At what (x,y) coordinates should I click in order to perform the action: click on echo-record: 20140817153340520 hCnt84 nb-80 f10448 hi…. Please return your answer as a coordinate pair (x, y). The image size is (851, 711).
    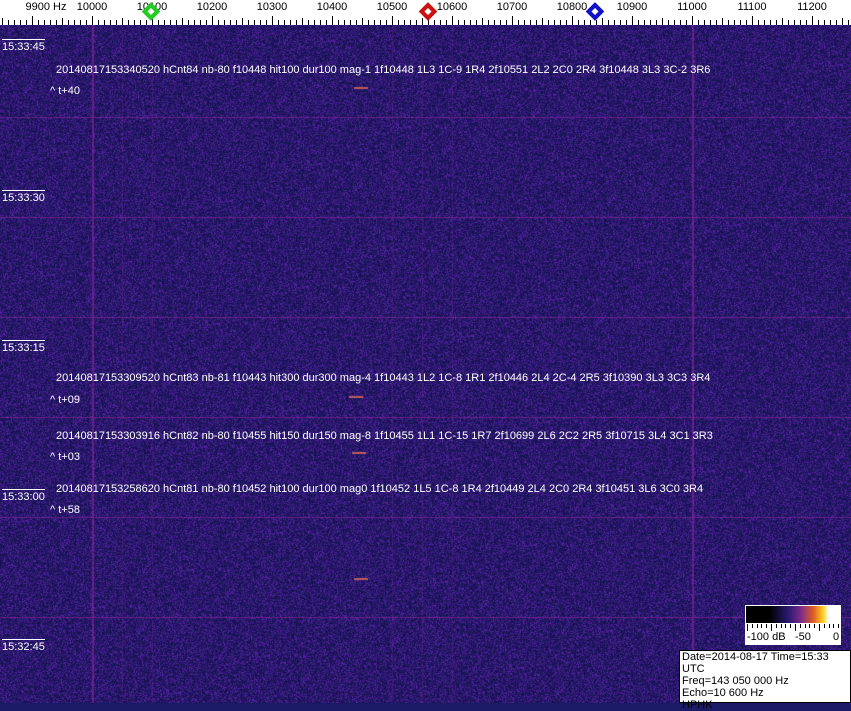
    Looking at the image, I should click on (383, 70).